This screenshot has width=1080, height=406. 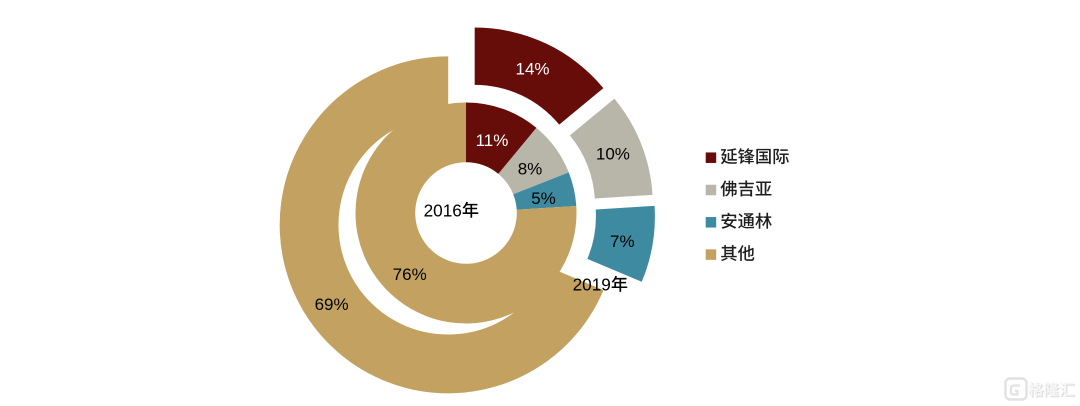 What do you see at coordinates (622, 241) in the screenshot?
I see `svg-text: 7%` at bounding box center [622, 241].